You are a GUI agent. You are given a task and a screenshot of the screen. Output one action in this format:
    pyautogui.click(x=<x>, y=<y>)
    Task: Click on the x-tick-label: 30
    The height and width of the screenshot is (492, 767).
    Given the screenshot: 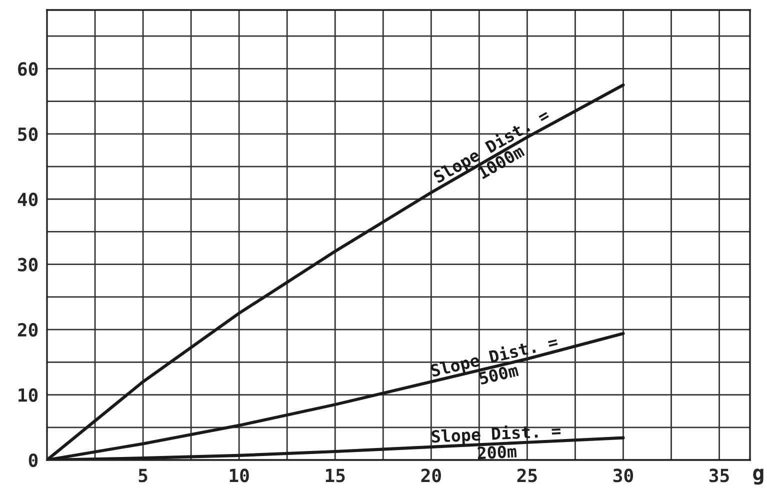 What is the action you would take?
    pyautogui.click(x=623, y=475)
    